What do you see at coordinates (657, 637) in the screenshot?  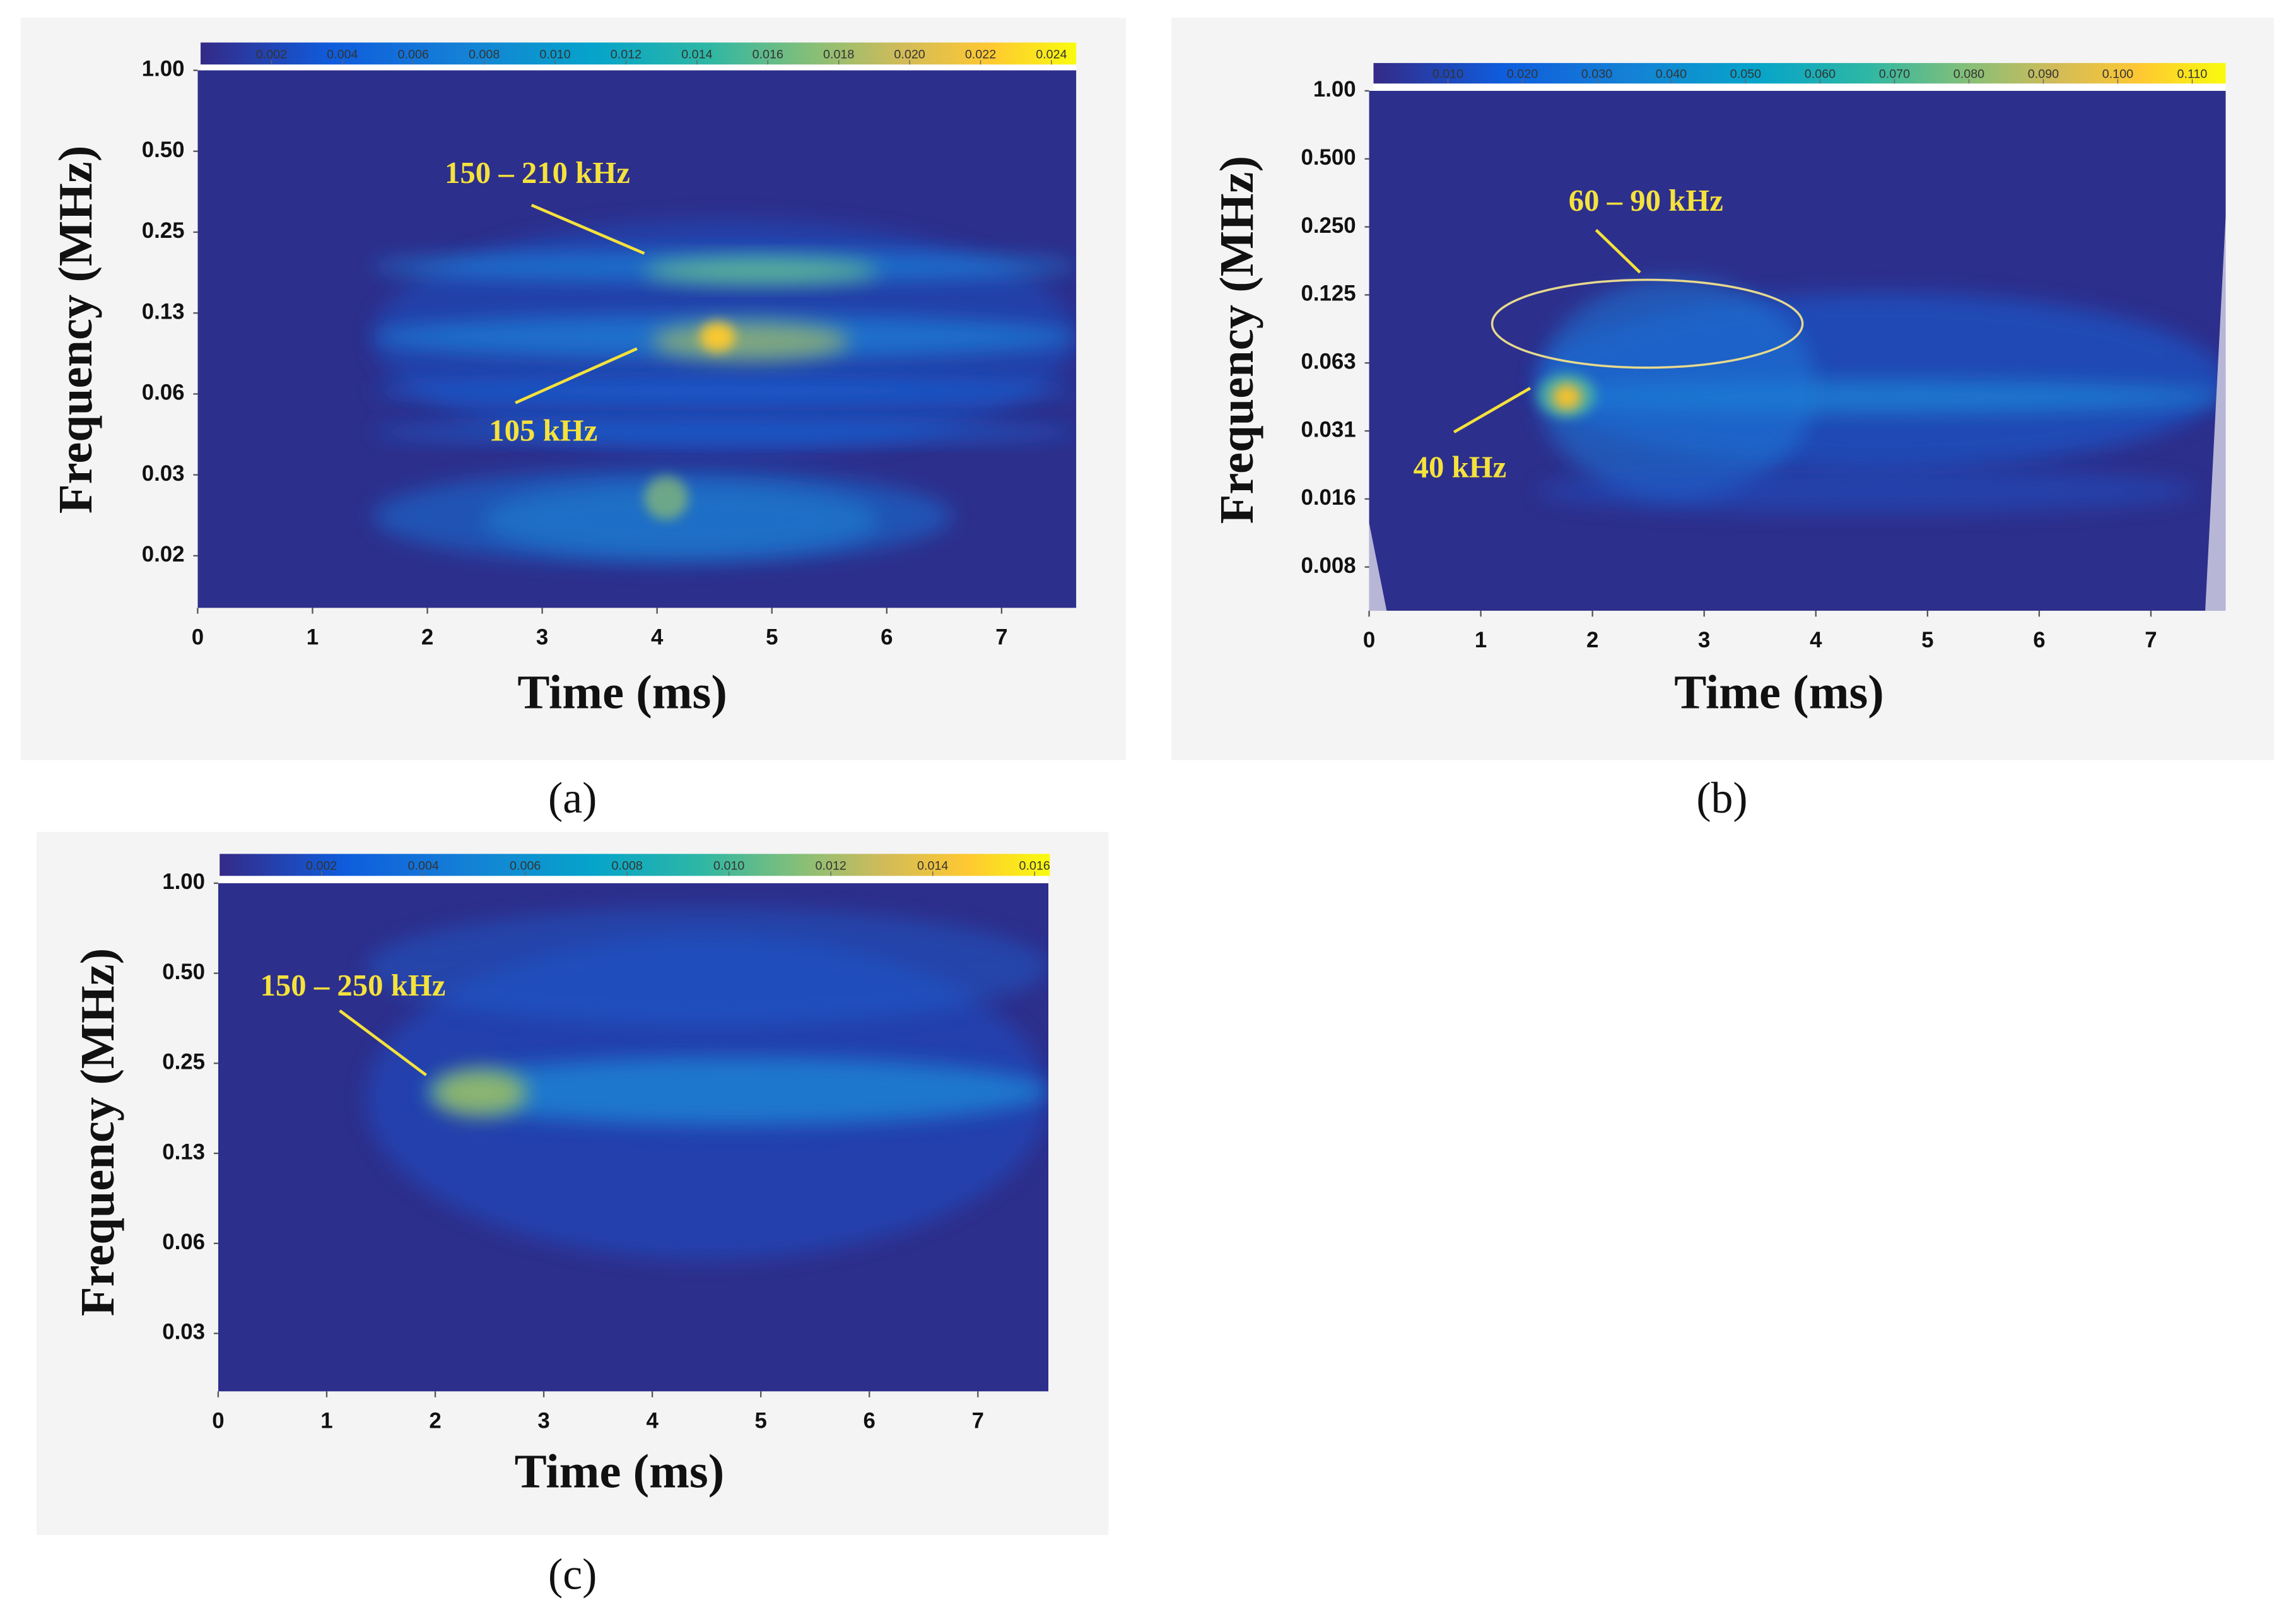 I see `x-tick-label: 4` at bounding box center [657, 637].